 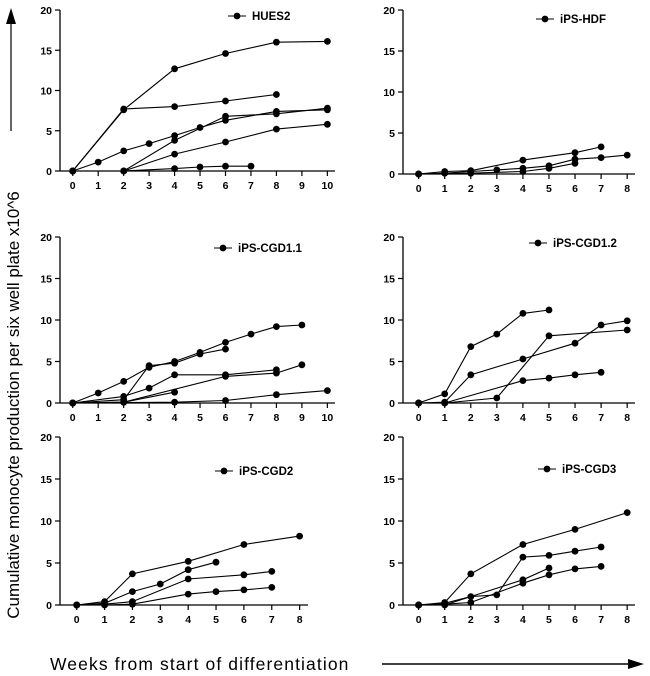 What do you see at coordinates (328, 186) in the screenshot?
I see `x-tick-label: 10` at bounding box center [328, 186].